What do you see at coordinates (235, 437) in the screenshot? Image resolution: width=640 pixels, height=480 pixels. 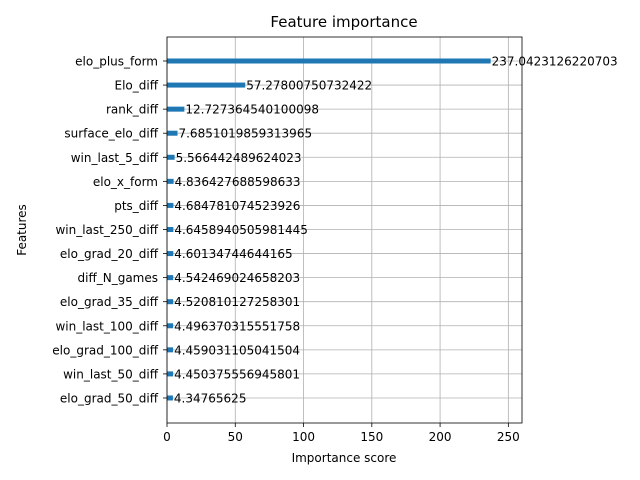 I see `x-tick-label: 50` at bounding box center [235, 437].